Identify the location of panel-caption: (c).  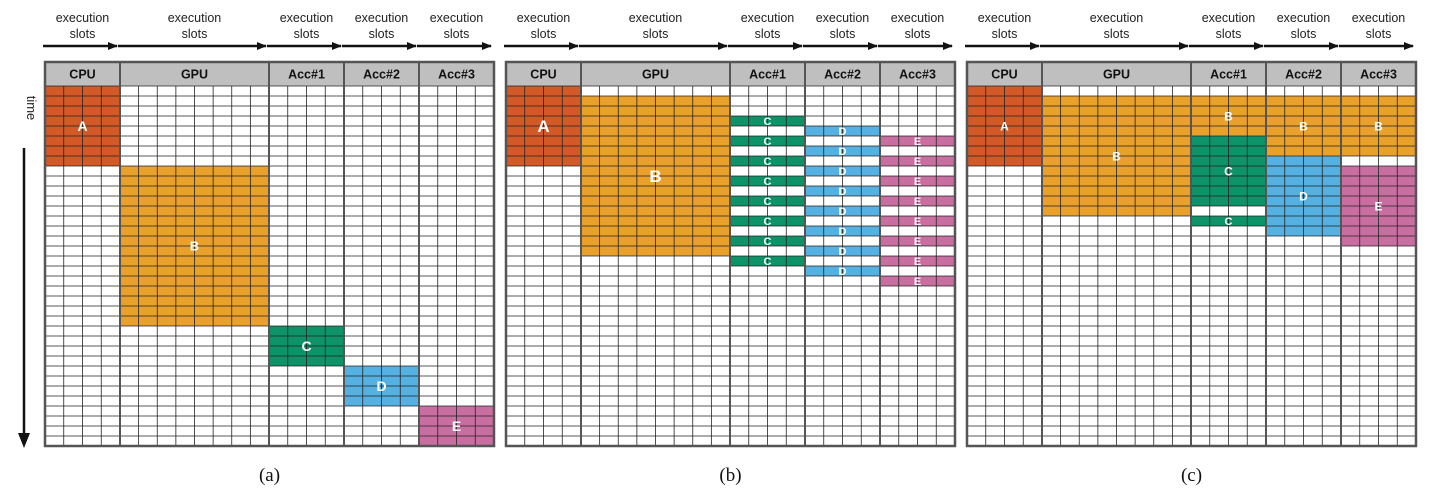
(1191, 475).